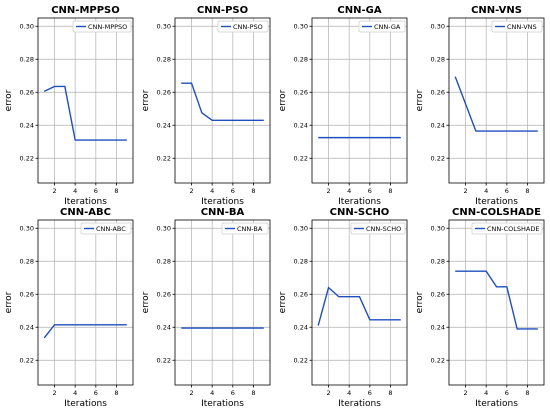 This screenshot has width=550, height=410. I want to click on subplot-title: CNN-MPPSO, so click(85, 10).